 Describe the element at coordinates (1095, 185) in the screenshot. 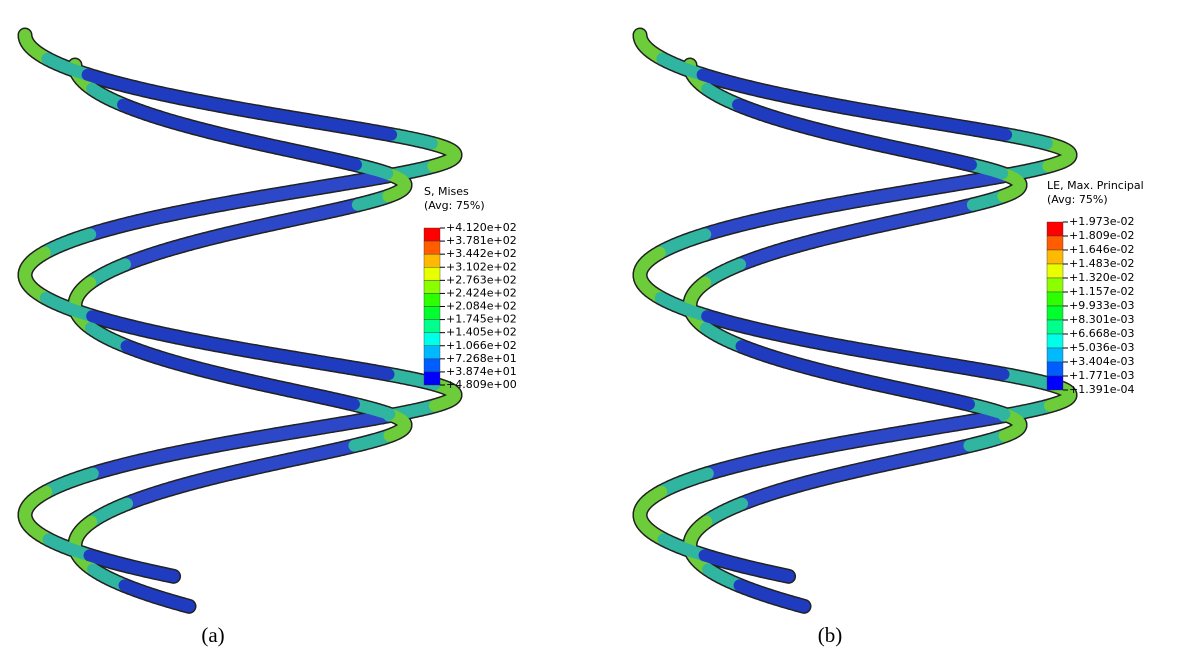

I see `legend-title: LE, Max. Principal` at that location.